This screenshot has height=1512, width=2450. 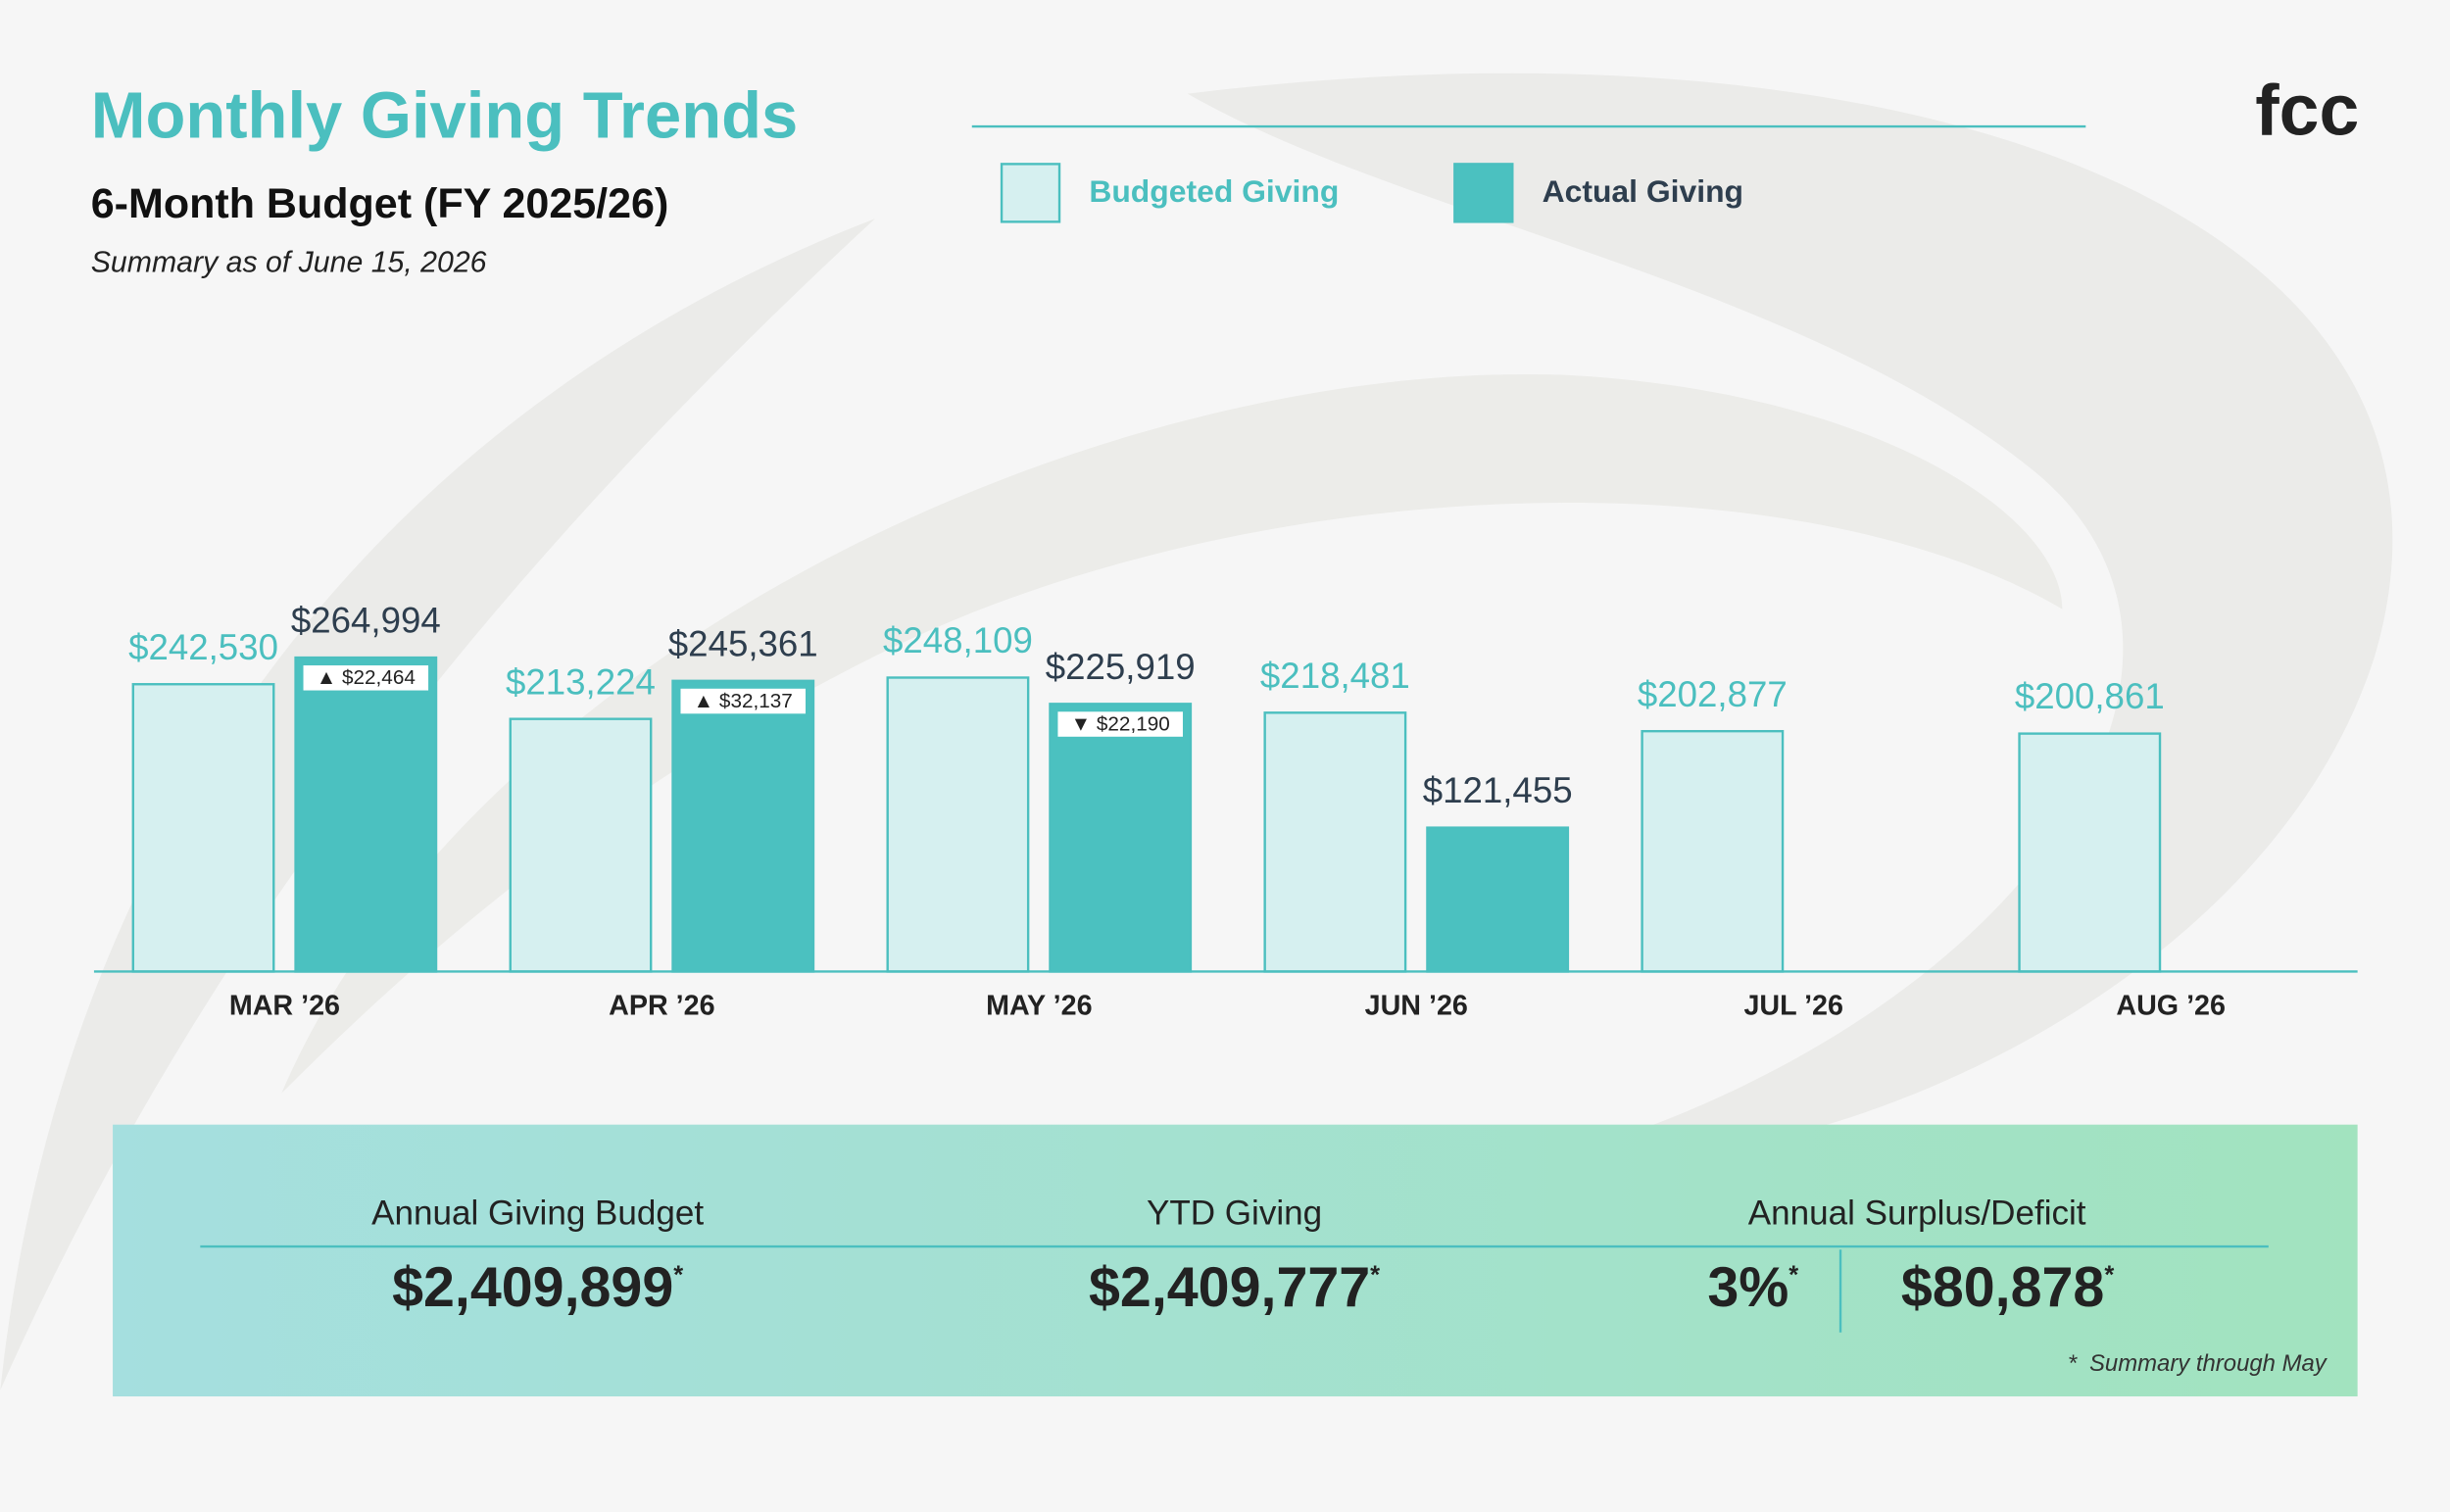 What do you see at coordinates (958, 640) in the screenshot?
I see `value-label: $248,109` at bounding box center [958, 640].